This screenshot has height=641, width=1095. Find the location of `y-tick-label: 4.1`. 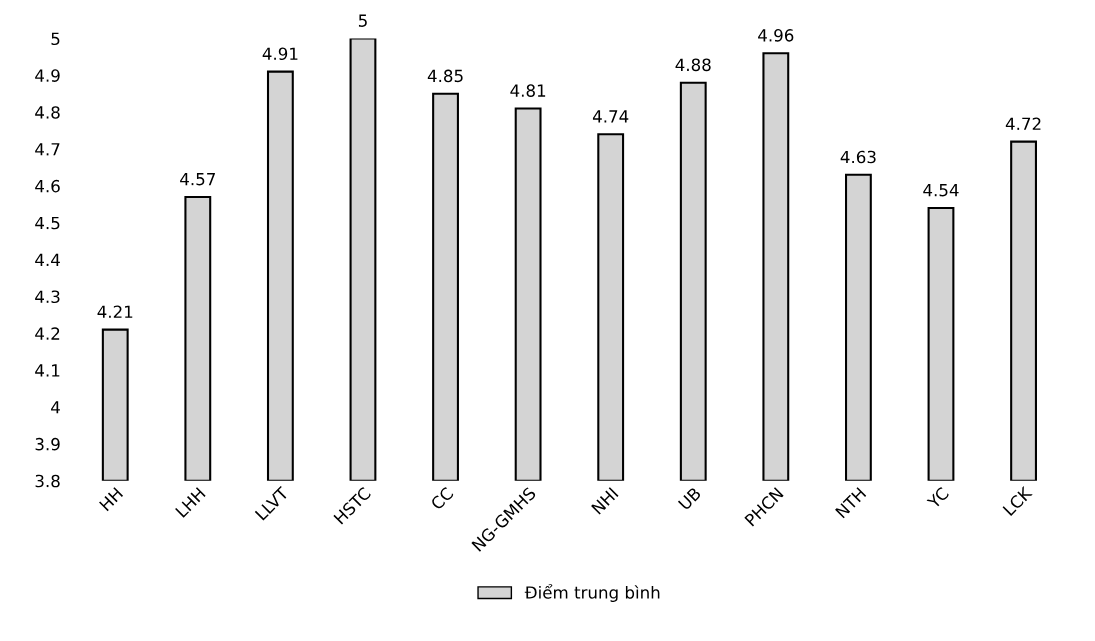

y-tick-label: 4.1 is located at coordinates (47, 370).